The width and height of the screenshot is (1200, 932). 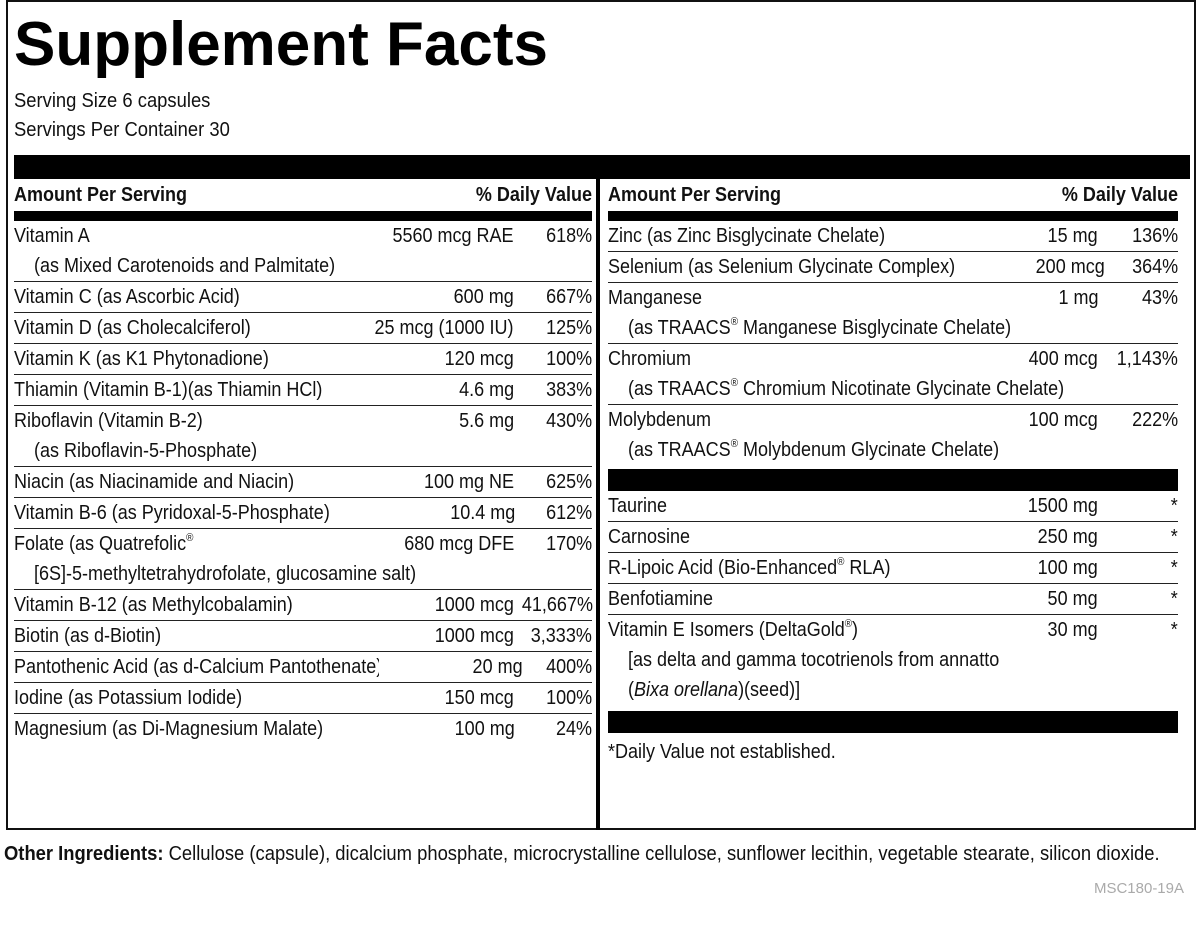 I want to click on nutrient-daily-value: 136%, so click(x=1154, y=236).